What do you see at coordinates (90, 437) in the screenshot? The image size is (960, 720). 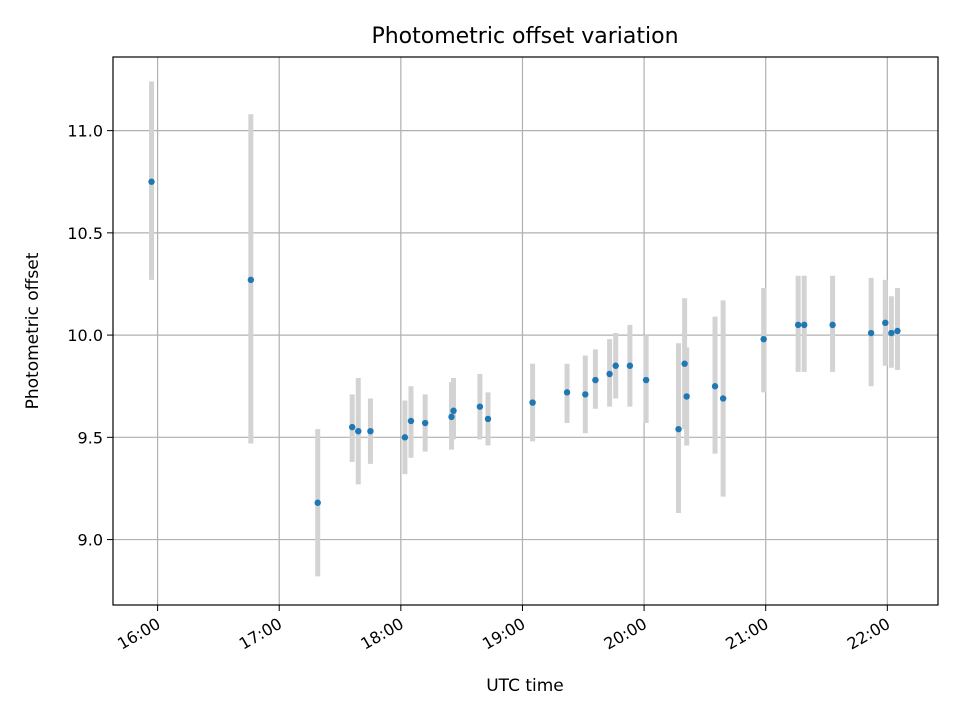 I see `y-tick-label: 9.5` at bounding box center [90, 437].